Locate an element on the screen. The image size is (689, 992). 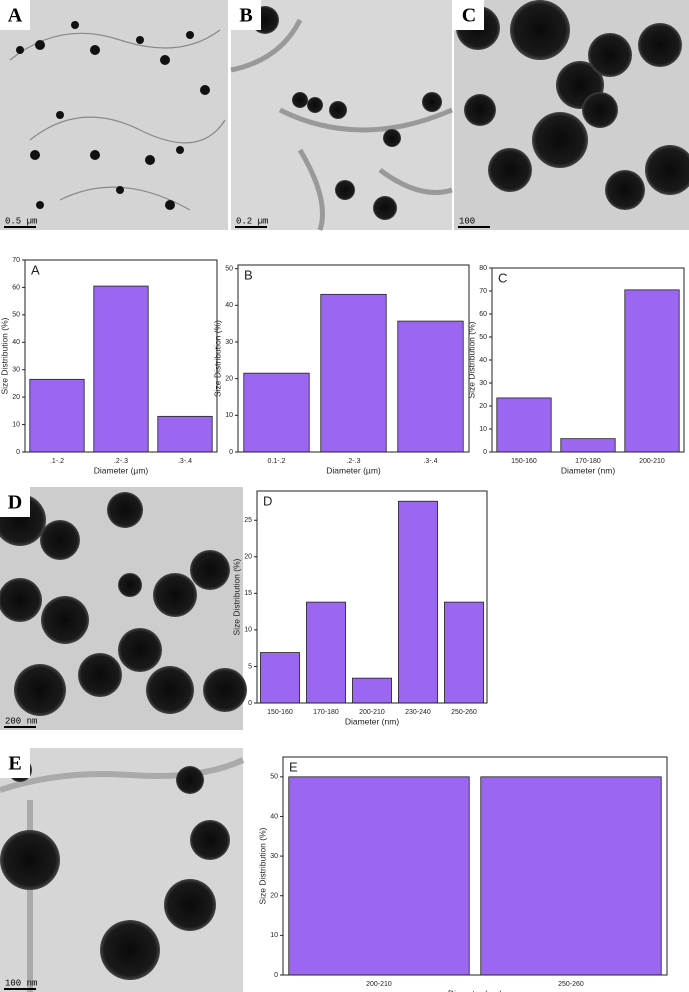
scale-bar-label: 100 nm is located at coordinates (21, 983).